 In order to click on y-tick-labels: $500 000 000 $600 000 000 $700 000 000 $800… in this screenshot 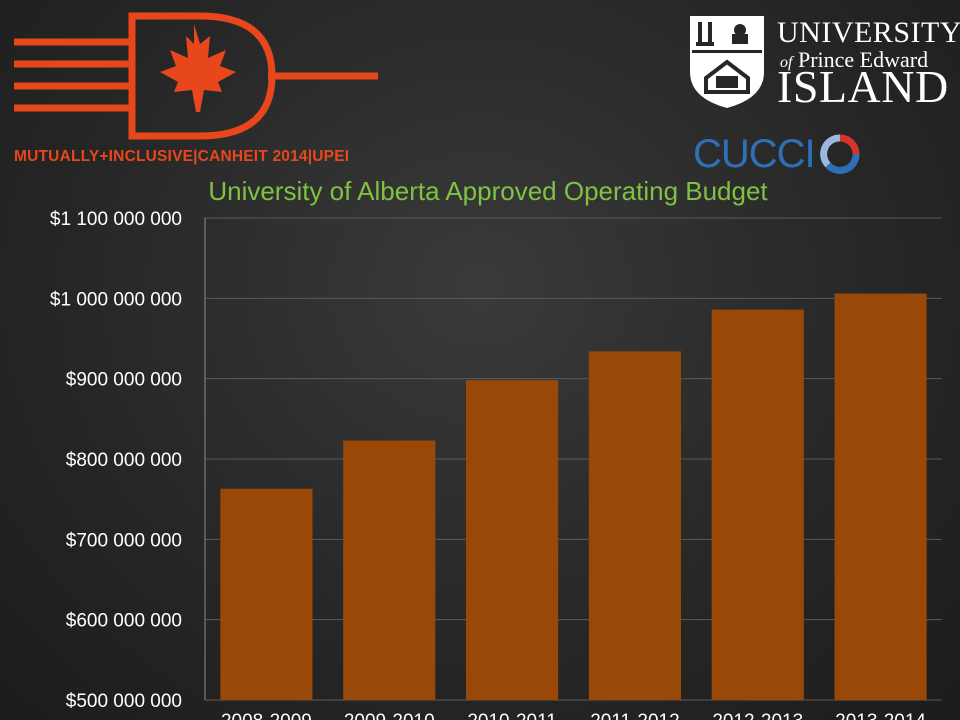, I will do `click(116, 460)`.